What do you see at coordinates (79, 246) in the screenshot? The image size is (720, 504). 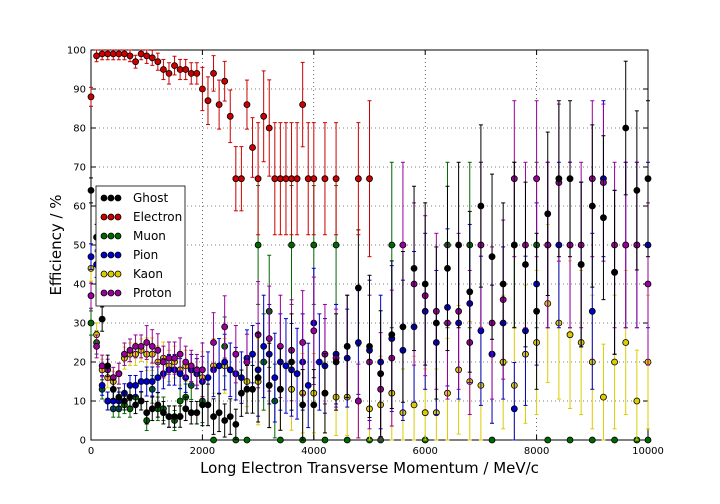 I see `y-tick-label: 50` at bounding box center [79, 246].